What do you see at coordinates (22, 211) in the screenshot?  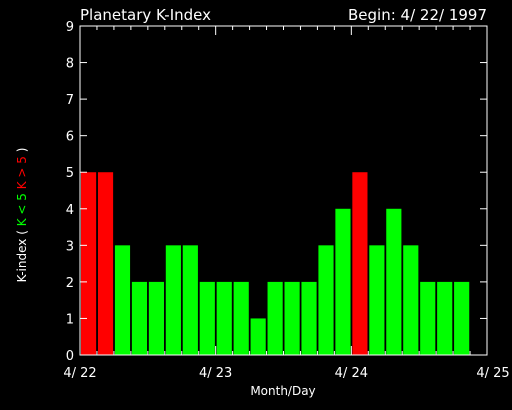 I see `y-axis-label-part: K < 5` at bounding box center [22, 211].